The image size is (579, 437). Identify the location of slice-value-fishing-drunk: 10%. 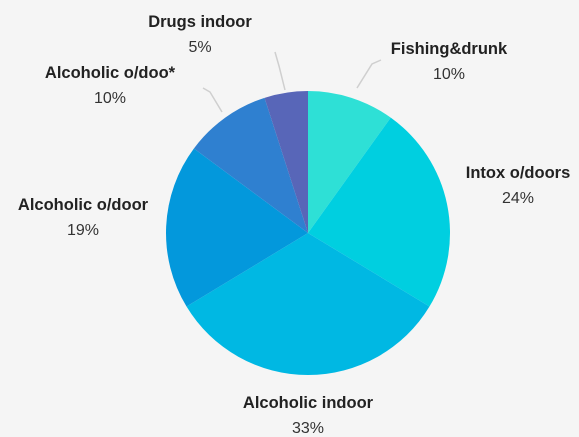
(449, 74).